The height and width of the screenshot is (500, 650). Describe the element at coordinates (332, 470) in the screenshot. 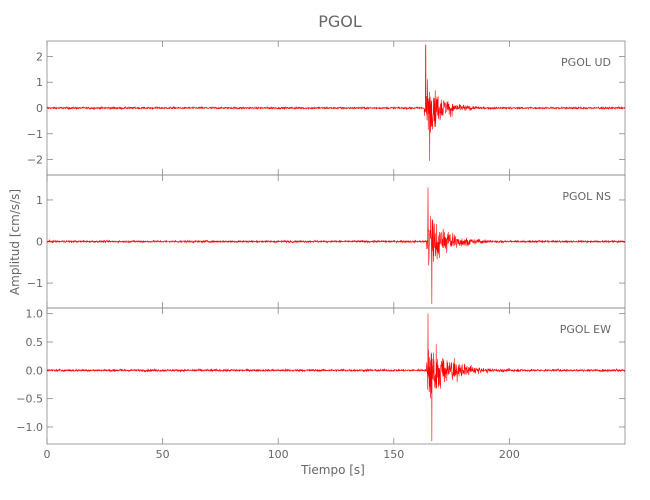

I see `x-axis-label: Tiempo [s]` at that location.